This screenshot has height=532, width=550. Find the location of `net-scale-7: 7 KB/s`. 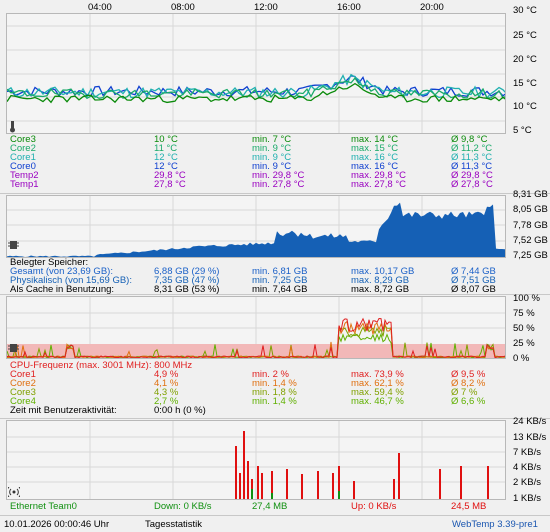

net-scale-7: 7 KB/s is located at coordinates (527, 452).